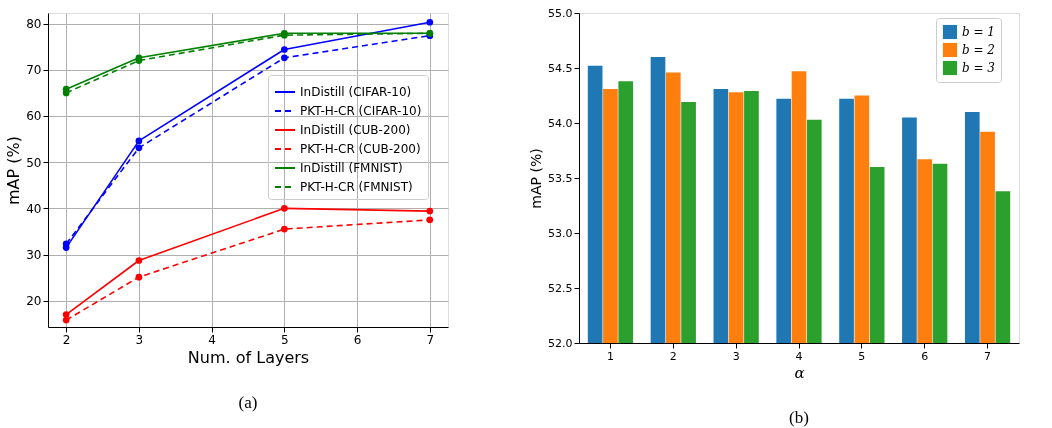 The height and width of the screenshot is (428, 1052). I want to click on legend-label: b = 1, so click(978, 32).